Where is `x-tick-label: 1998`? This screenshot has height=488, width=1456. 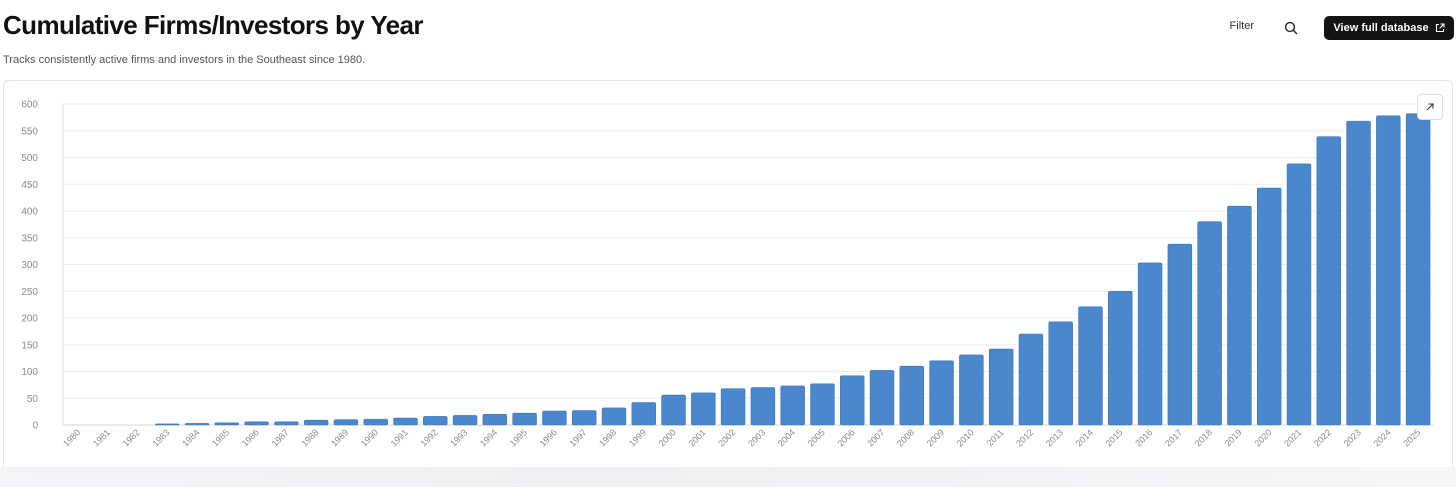 x-tick-label: 1998 is located at coordinates (607, 437).